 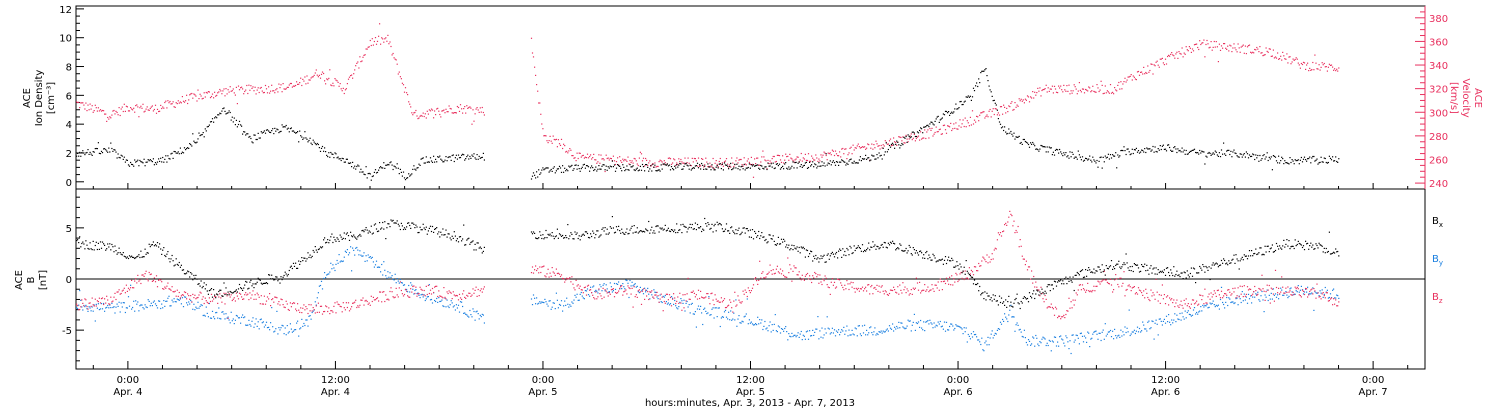 I want to click on x-tick-date-label: Apr. 4, so click(x=335, y=392).